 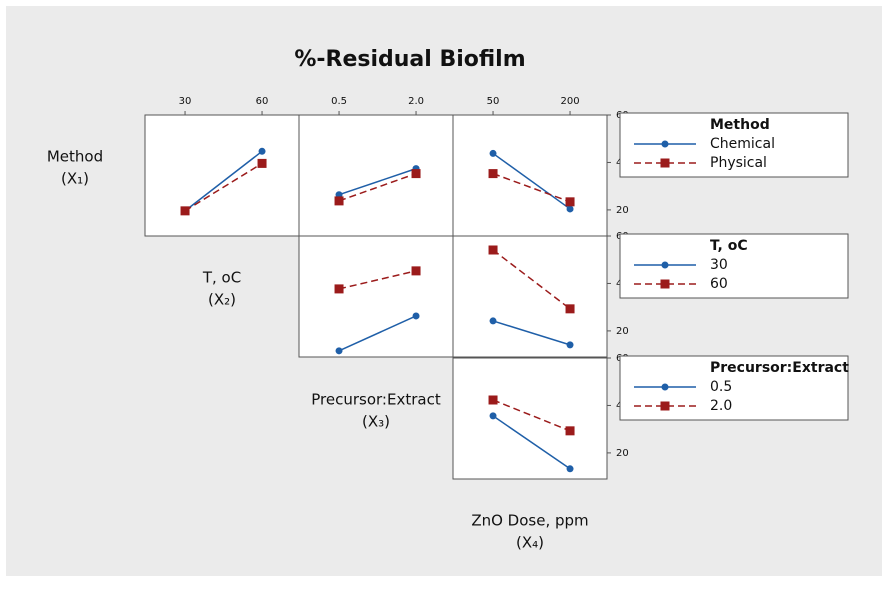 I want to click on legend-label: Chemical, so click(x=742, y=144).